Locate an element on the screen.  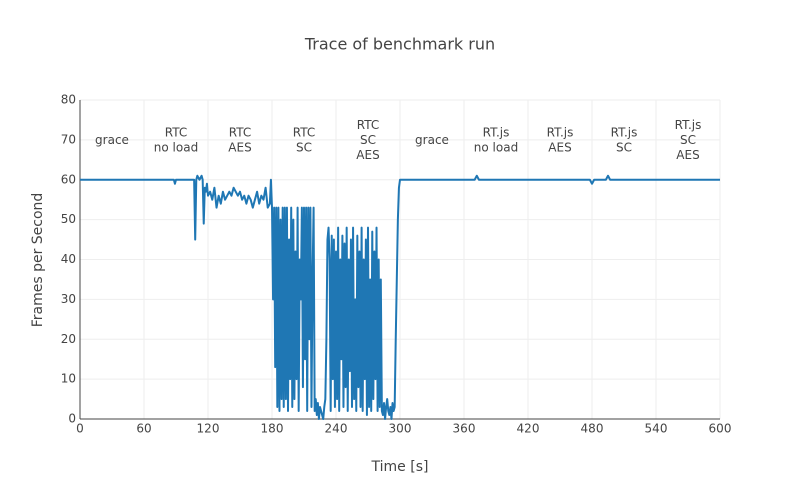
annotation: RT.js no load is located at coordinates (496, 139).